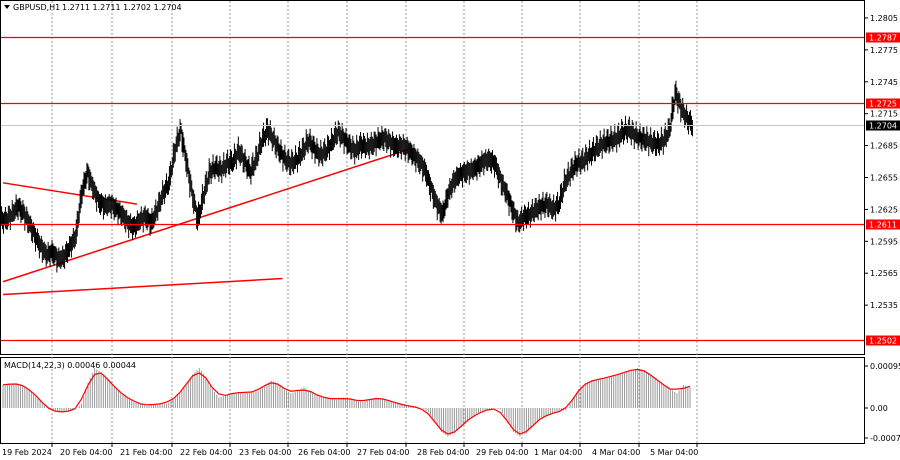  I want to click on time-tick-label: 21 Feb 04:00, so click(146, 452).